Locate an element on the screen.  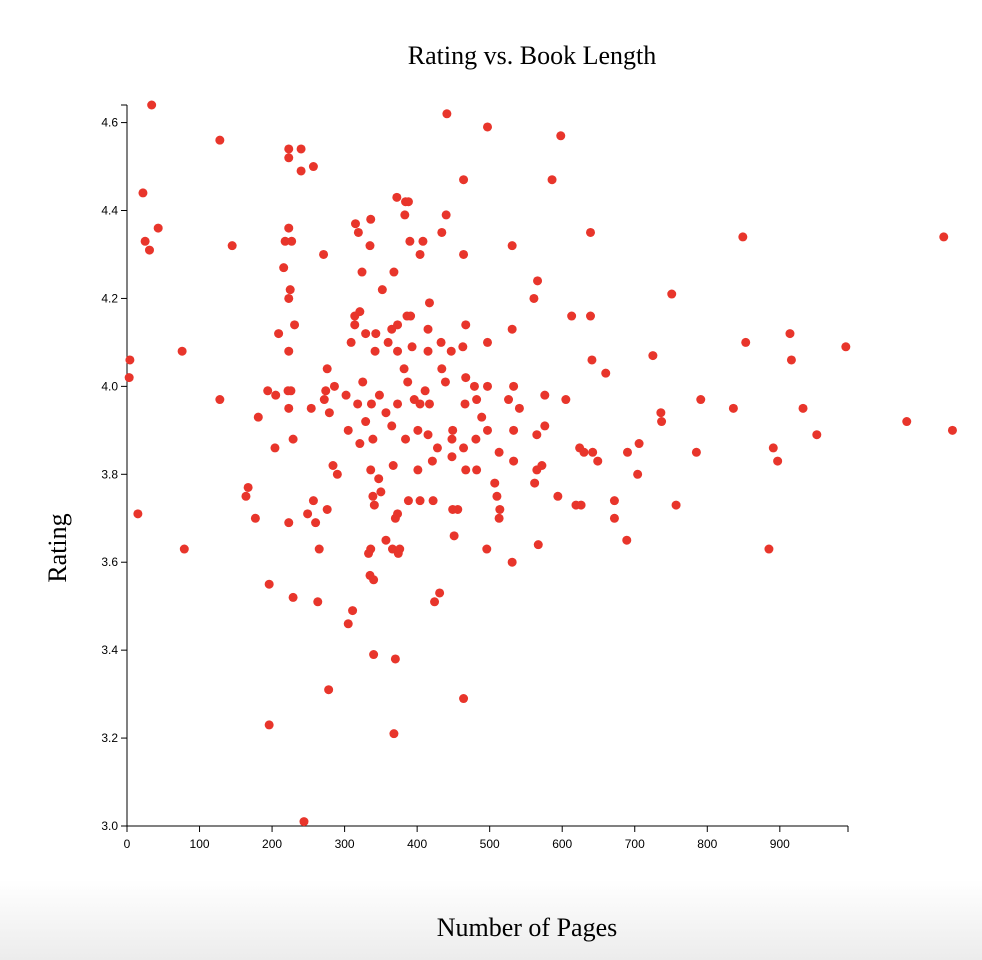
footer-shade is located at coordinates (491, 920).